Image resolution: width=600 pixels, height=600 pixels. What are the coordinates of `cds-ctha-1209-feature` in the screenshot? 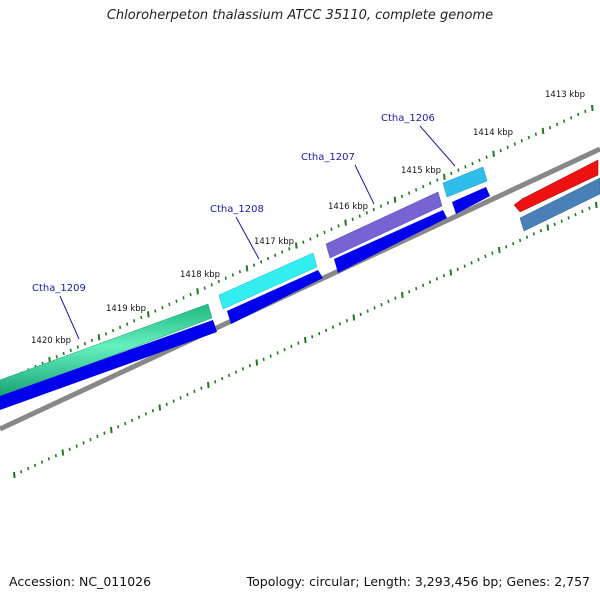 It's located at (108, 365).